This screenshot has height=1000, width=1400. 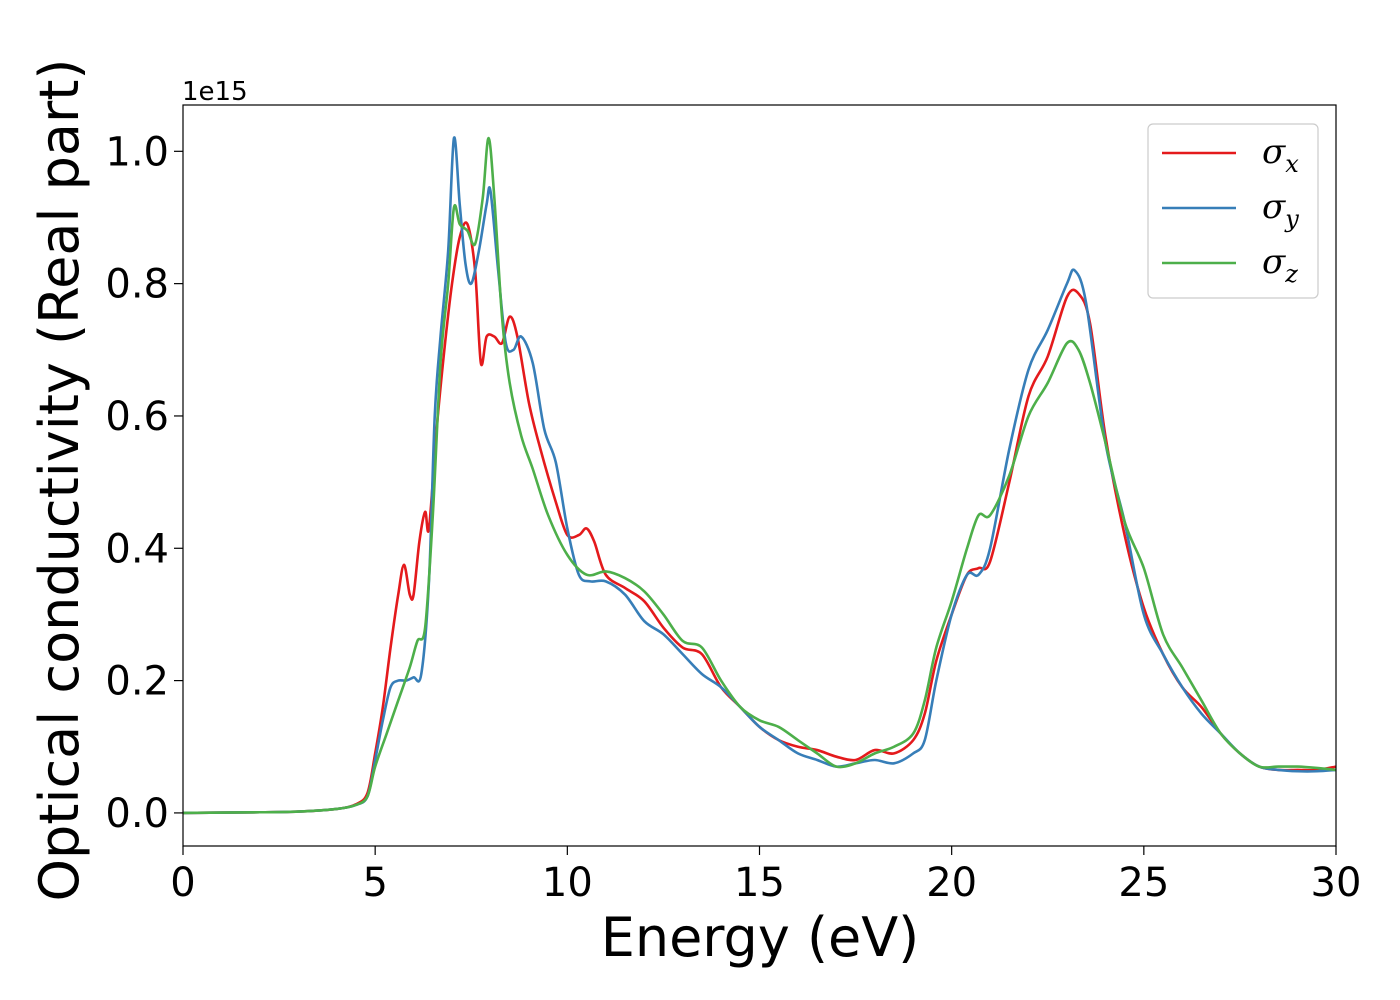 What do you see at coordinates (1280, 155) in the screenshot?
I see `legend-label-sigma-x: σx` at bounding box center [1280, 155].